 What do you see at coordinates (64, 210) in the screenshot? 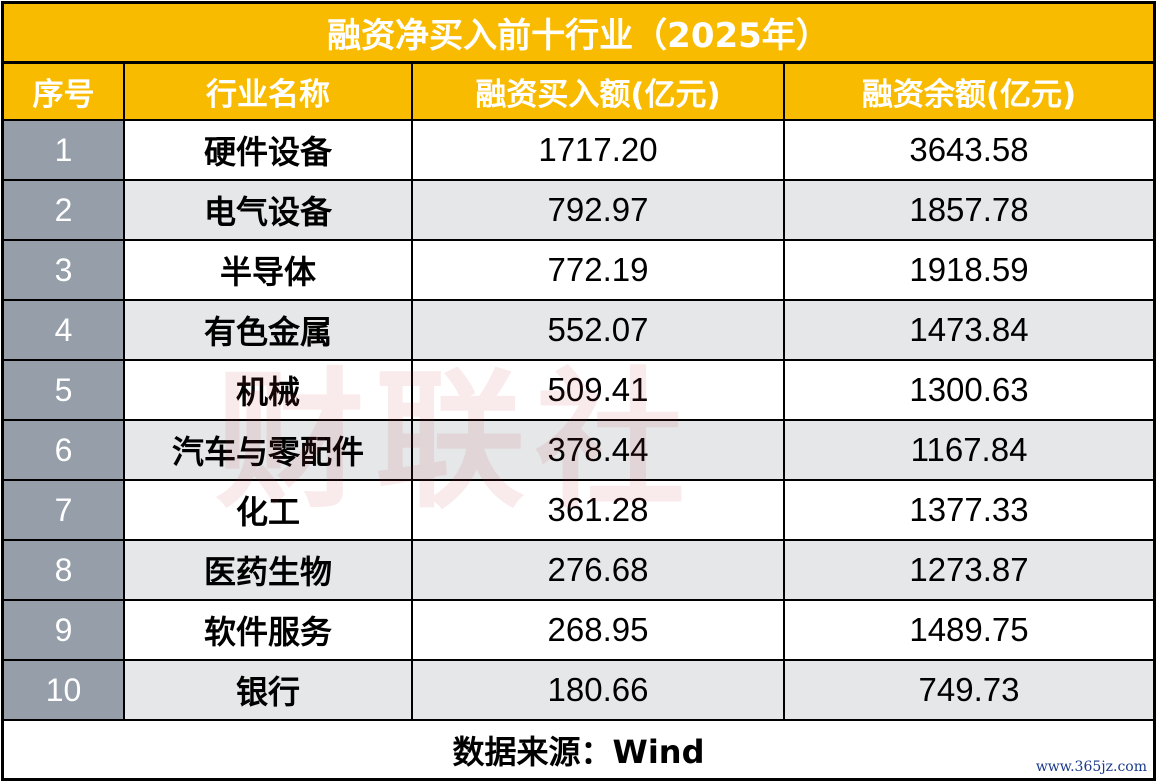
I see `index-cell: 2` at bounding box center [64, 210].